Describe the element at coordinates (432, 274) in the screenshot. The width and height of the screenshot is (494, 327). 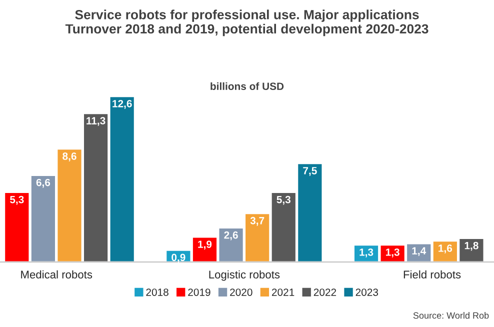
I see `x-tick-label: Field robots` at that location.